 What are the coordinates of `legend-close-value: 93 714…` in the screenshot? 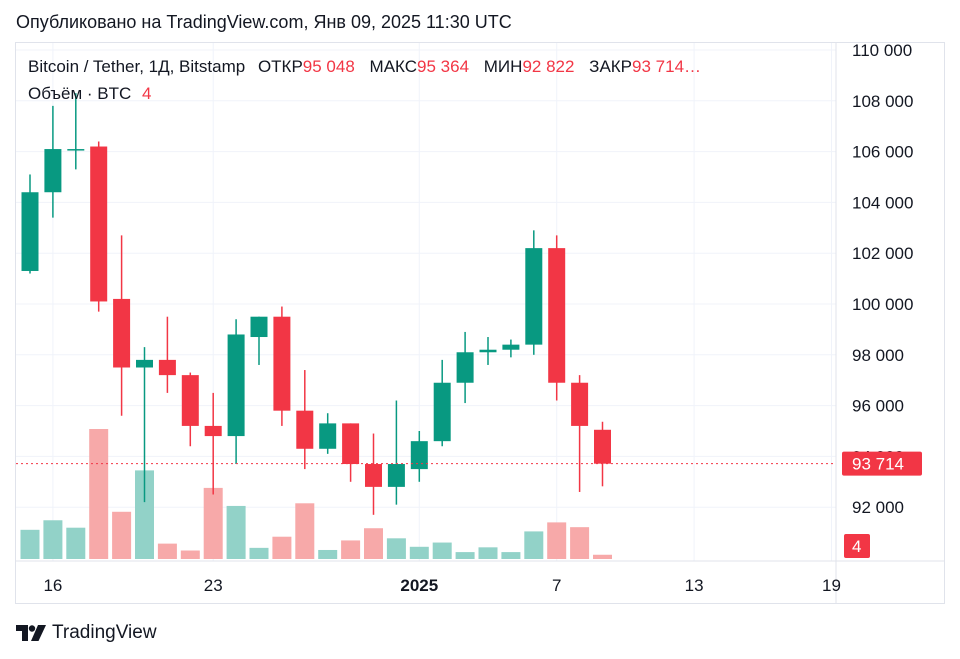 It's located at (667, 66).